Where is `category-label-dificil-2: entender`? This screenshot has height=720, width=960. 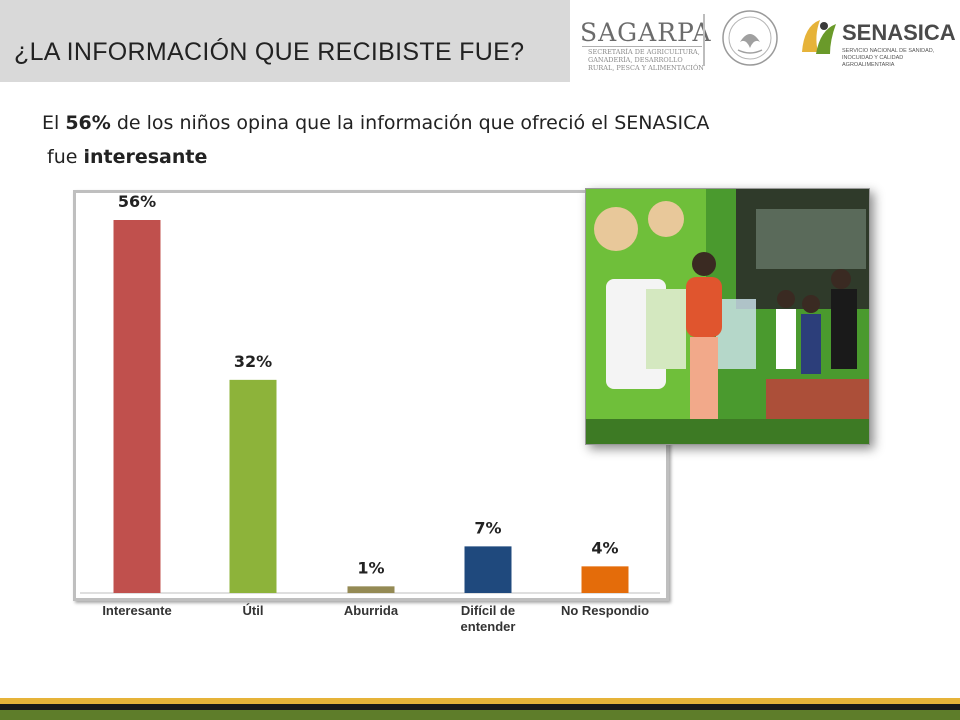
category-label-dificil-2: entender is located at coordinates (488, 626).